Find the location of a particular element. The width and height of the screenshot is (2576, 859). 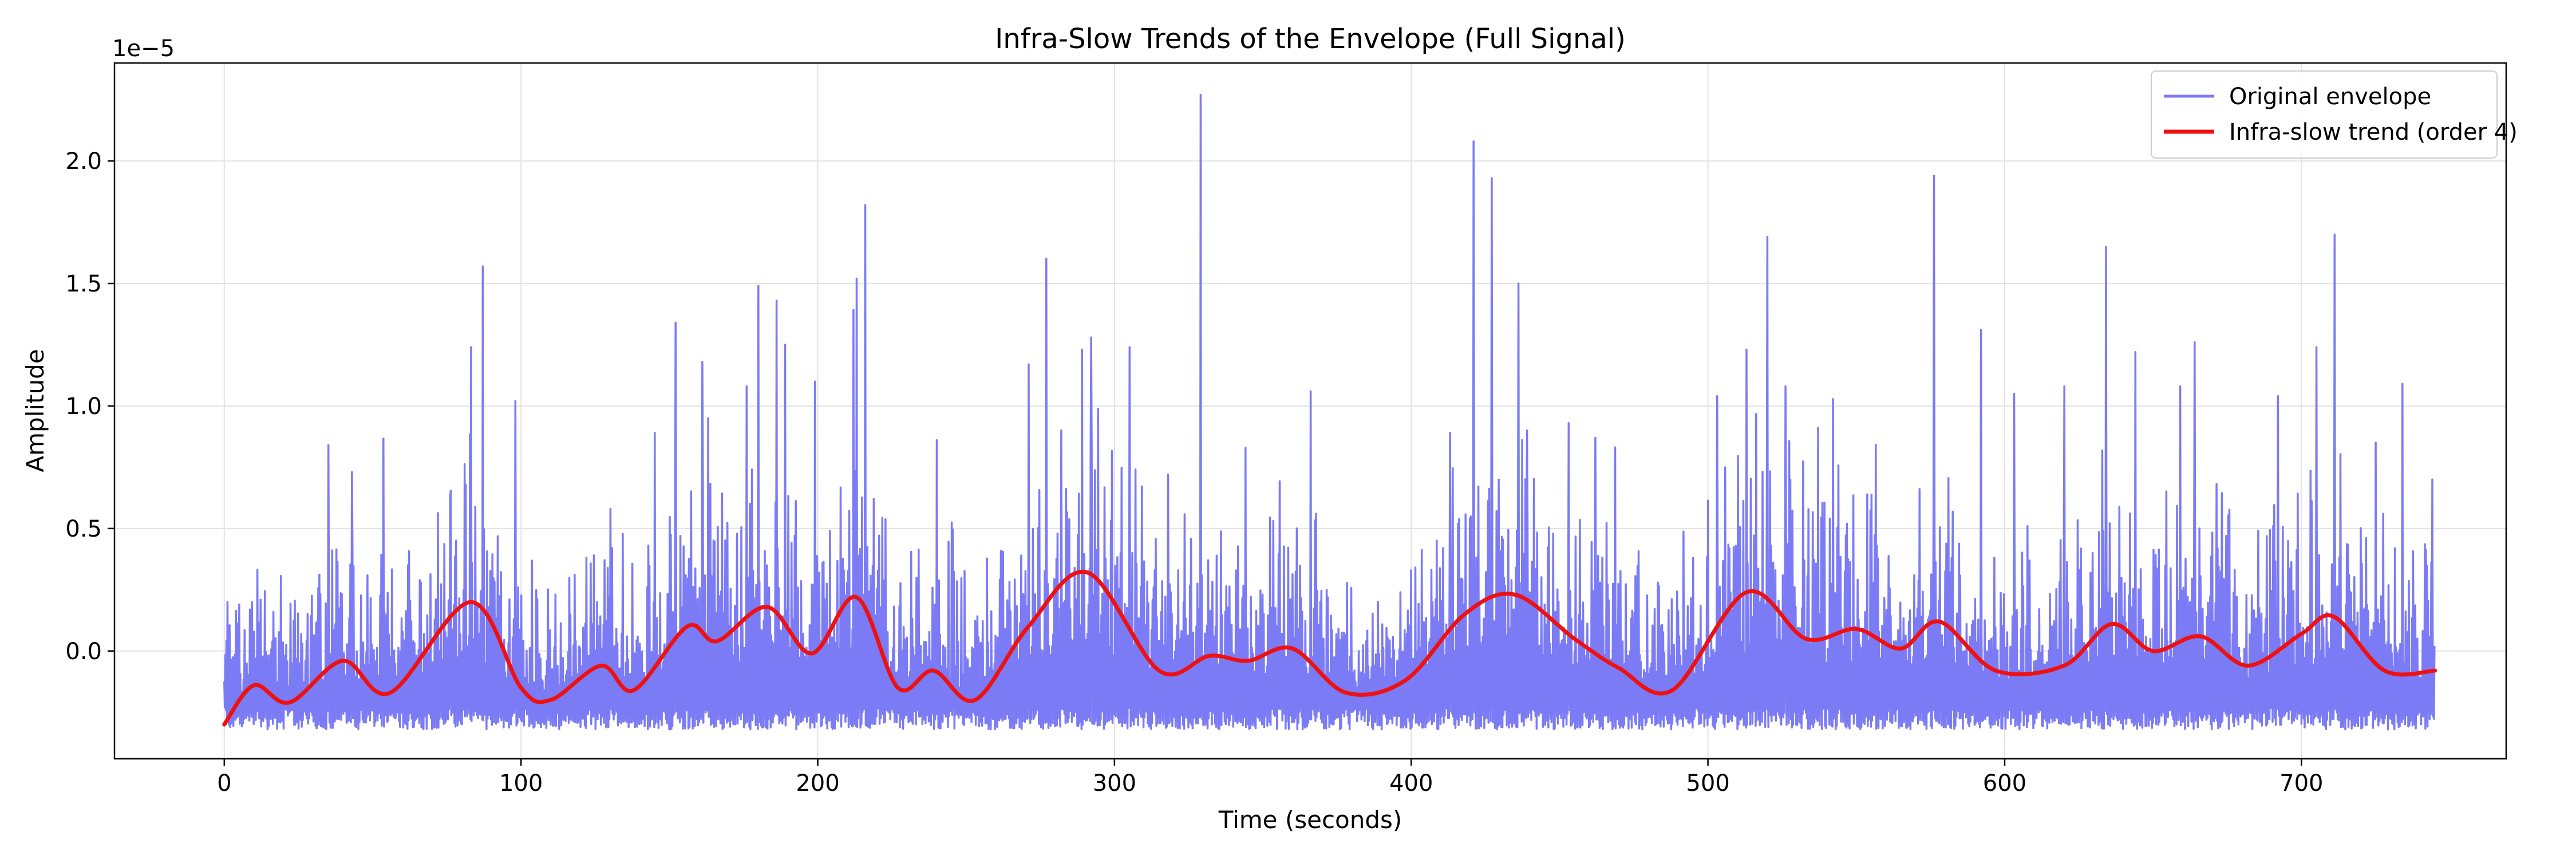

x-tick-label: 200 is located at coordinates (817, 783).